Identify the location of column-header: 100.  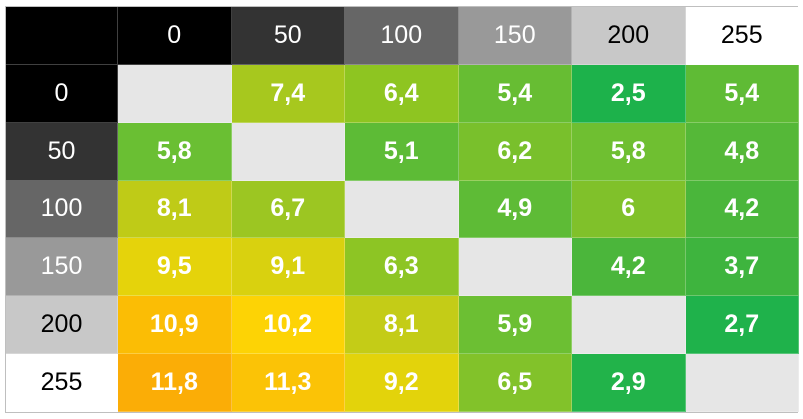
(402, 36).